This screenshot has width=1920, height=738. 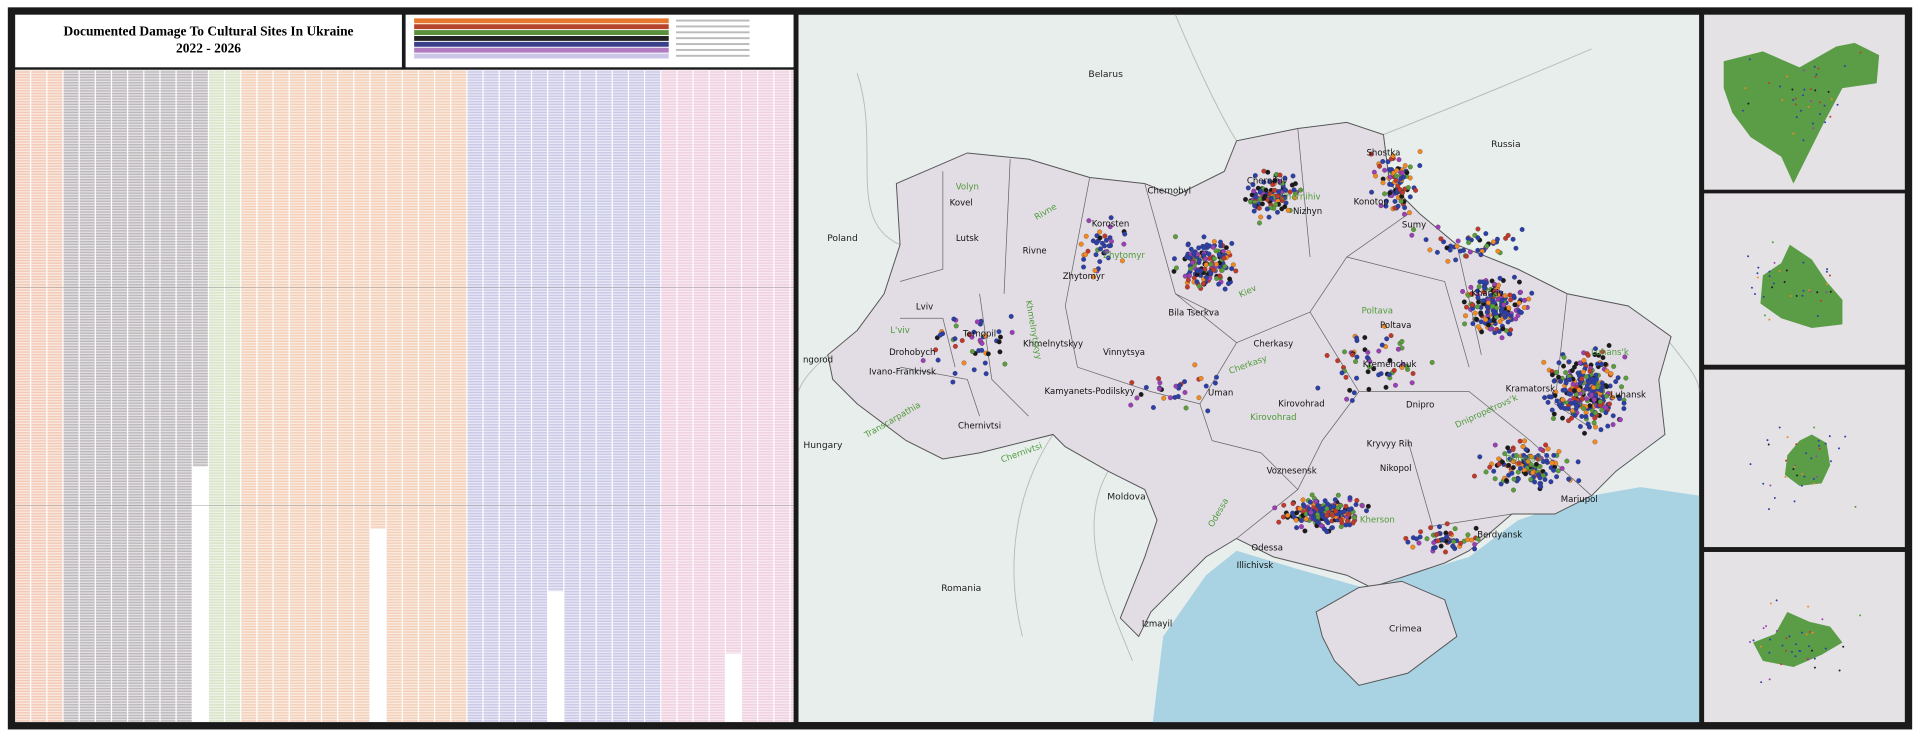 I want to click on legend, so click(x=582, y=38).